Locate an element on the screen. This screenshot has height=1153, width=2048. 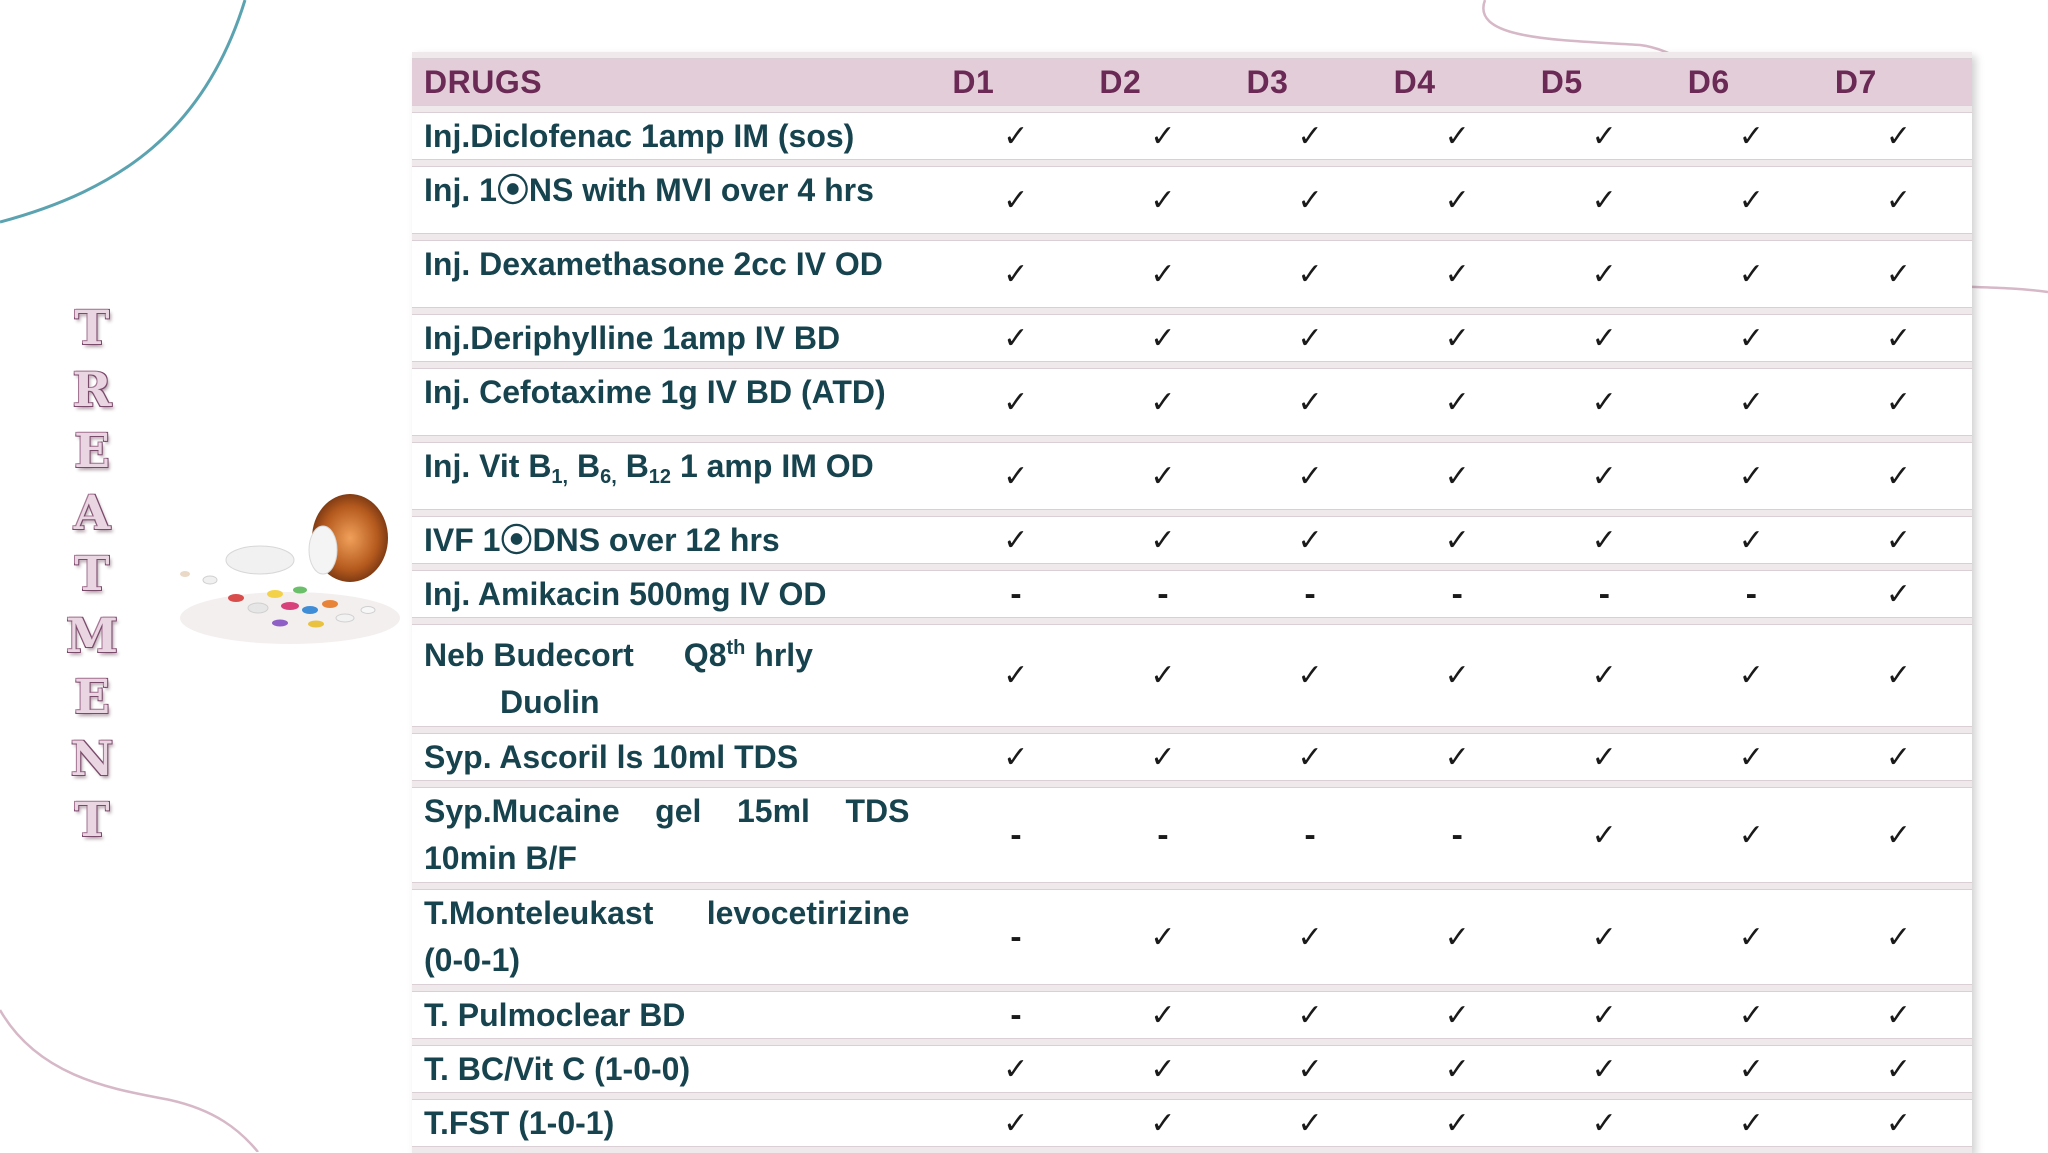
table-row: T. BC/Vit C (1-0-0) ✓ ✓ ✓ ✓ ✓ ✓ ✓ is located at coordinates (1192, 1069).